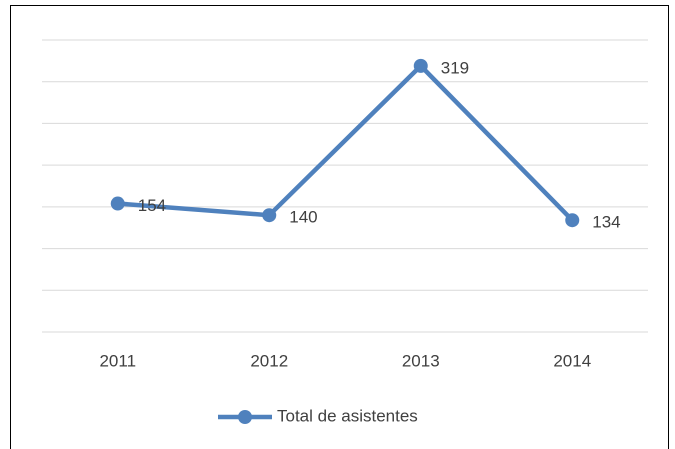  What do you see at coordinates (421, 360) in the screenshot?
I see `x-tick-label: 2013` at bounding box center [421, 360].